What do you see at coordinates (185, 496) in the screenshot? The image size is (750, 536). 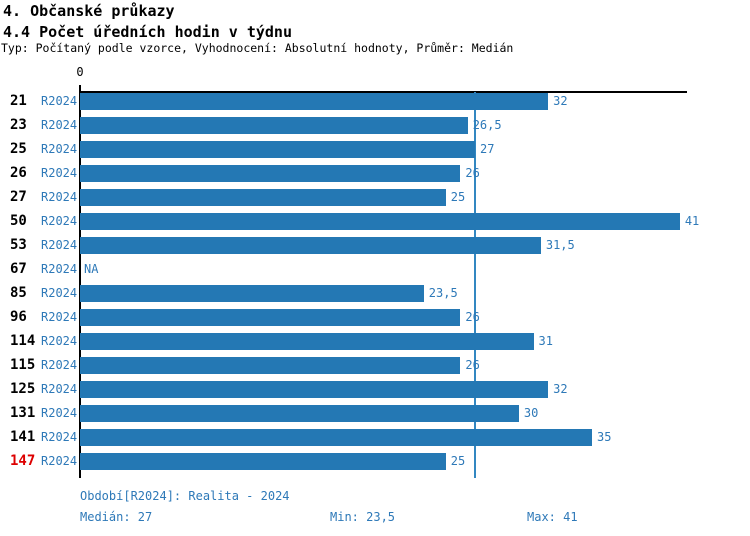 I see `footer-period-label: Období[R2024]: Realita - 2024` at bounding box center [185, 496].